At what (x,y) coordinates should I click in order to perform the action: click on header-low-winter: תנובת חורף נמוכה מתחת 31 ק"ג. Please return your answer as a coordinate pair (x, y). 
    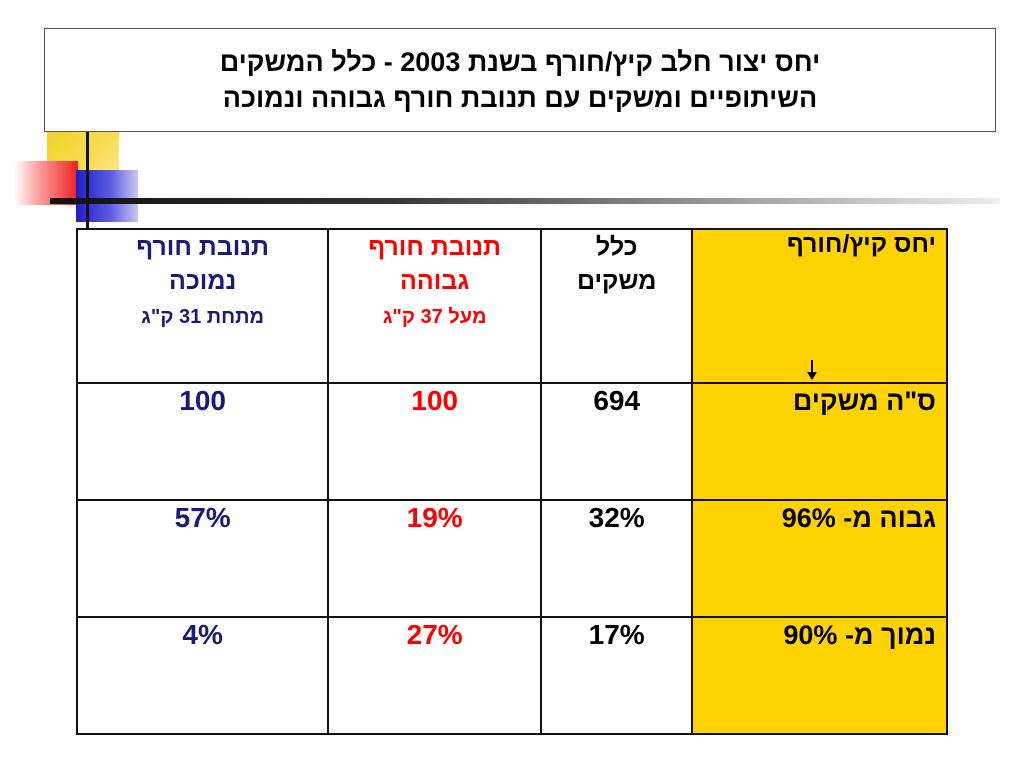
    Looking at the image, I should click on (202, 306).